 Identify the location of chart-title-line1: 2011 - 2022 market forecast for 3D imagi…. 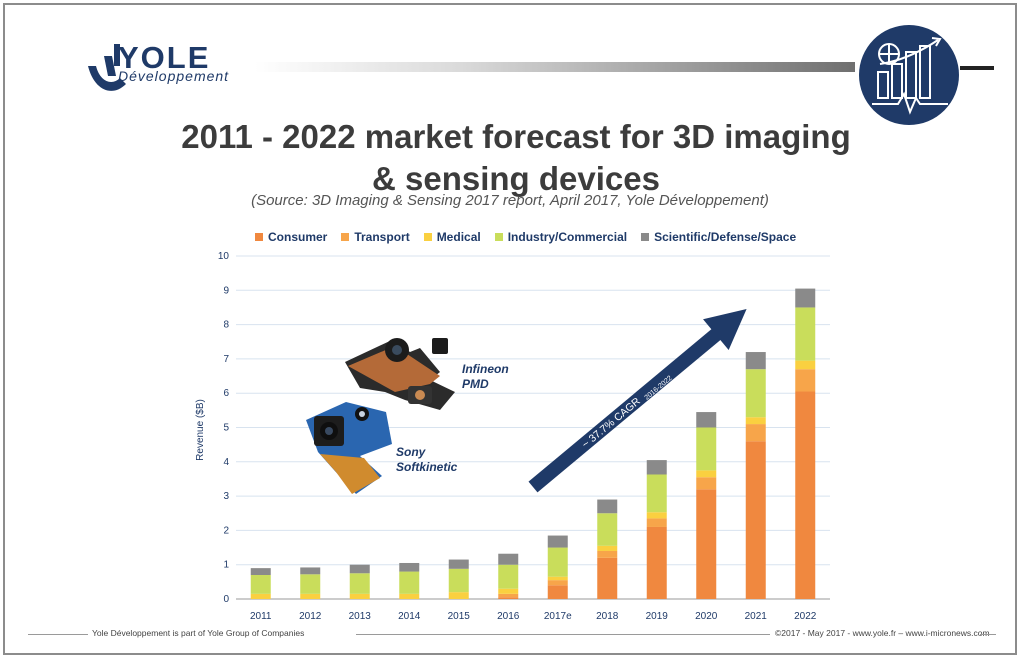
(516, 136).